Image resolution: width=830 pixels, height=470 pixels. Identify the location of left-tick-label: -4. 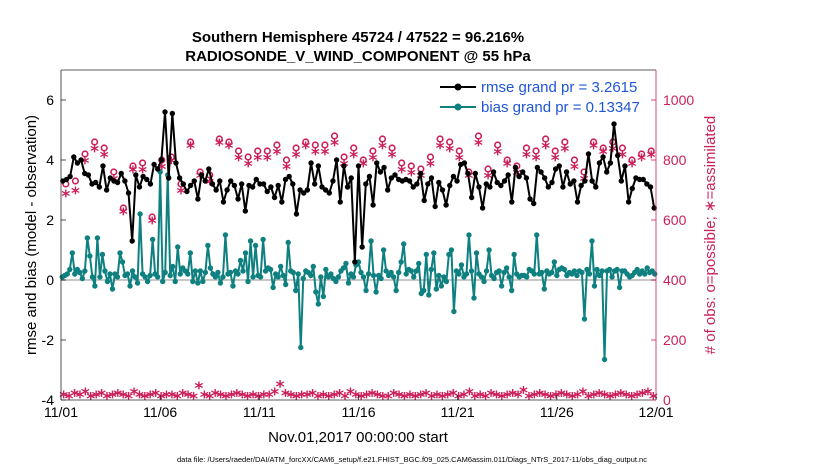
(48, 400).